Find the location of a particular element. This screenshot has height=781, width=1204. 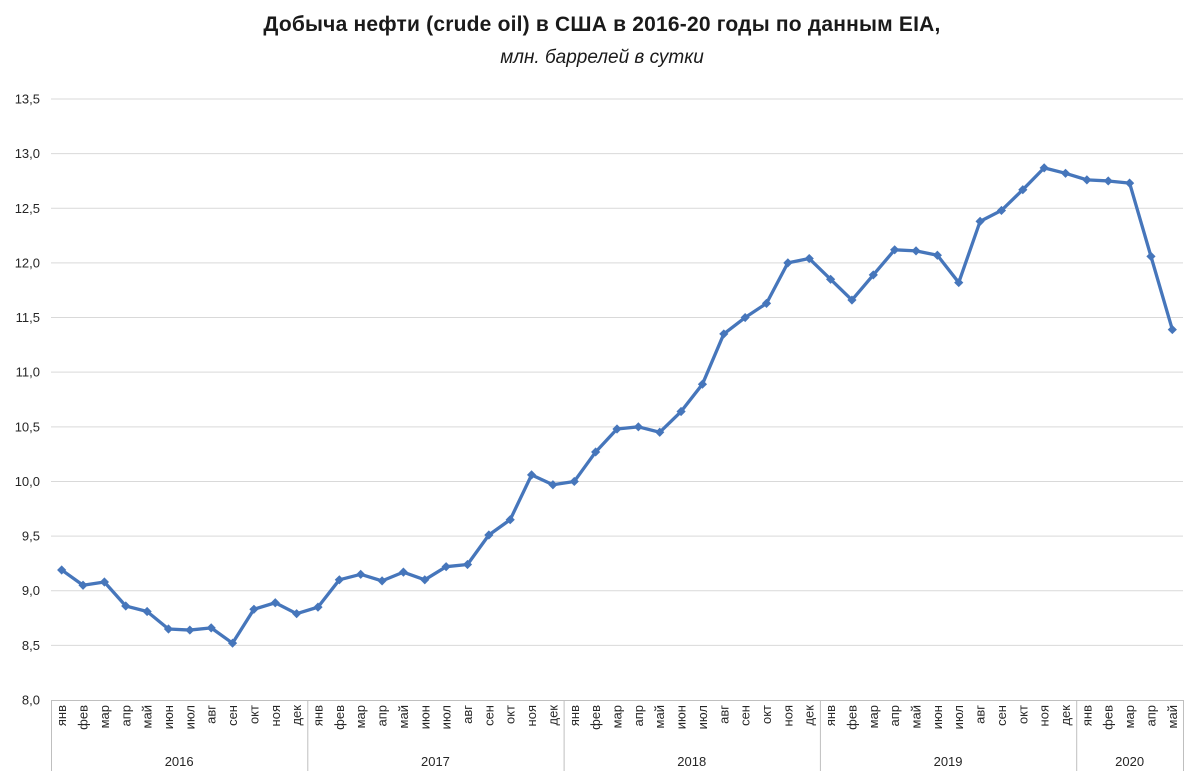

y-tick-label: 10,5 is located at coordinates (27, 426).